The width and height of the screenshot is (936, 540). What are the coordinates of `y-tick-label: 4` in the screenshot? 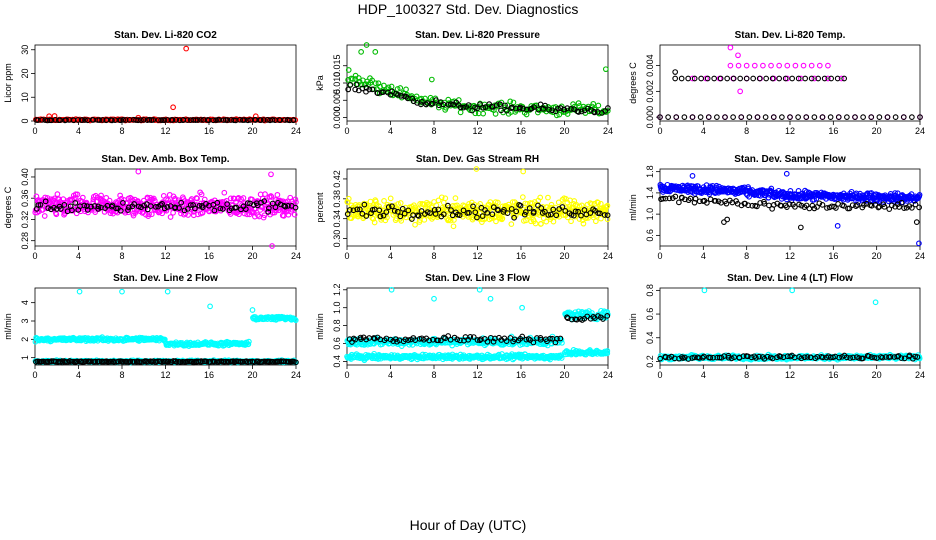 It's located at (25, 302).